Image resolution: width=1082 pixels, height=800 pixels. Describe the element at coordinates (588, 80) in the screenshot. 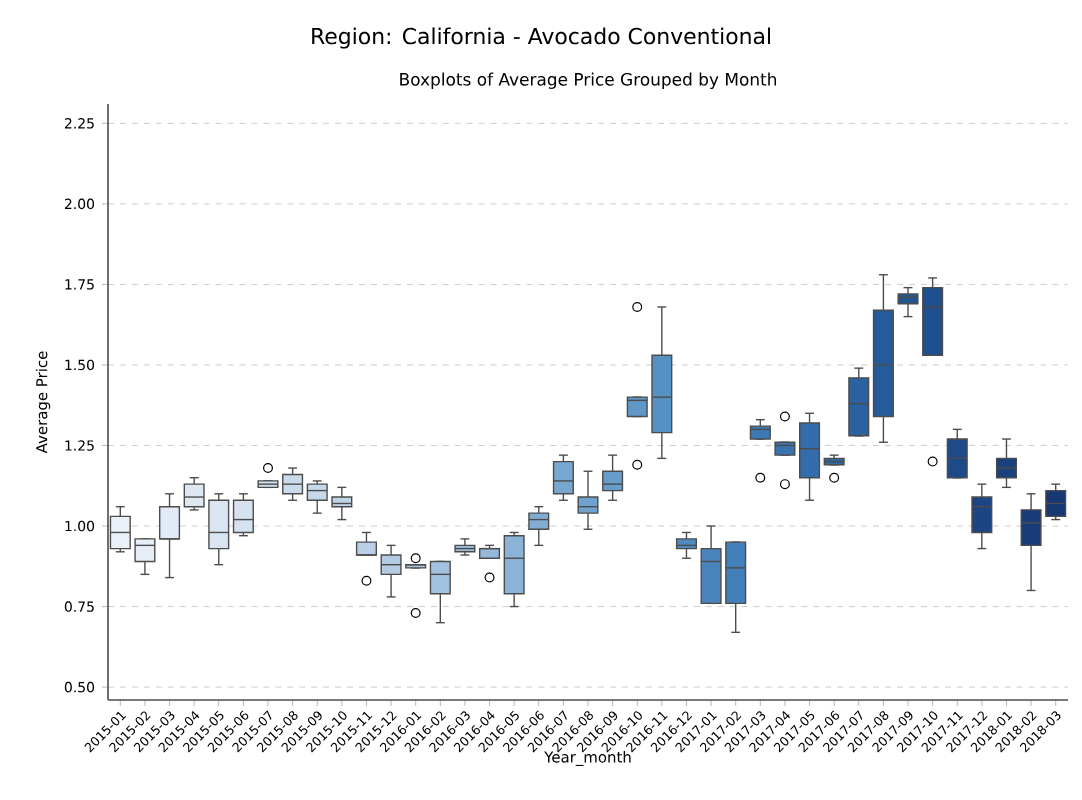

I see `chart-subtitle: Boxplots of Average Price Grouped by Month` at that location.